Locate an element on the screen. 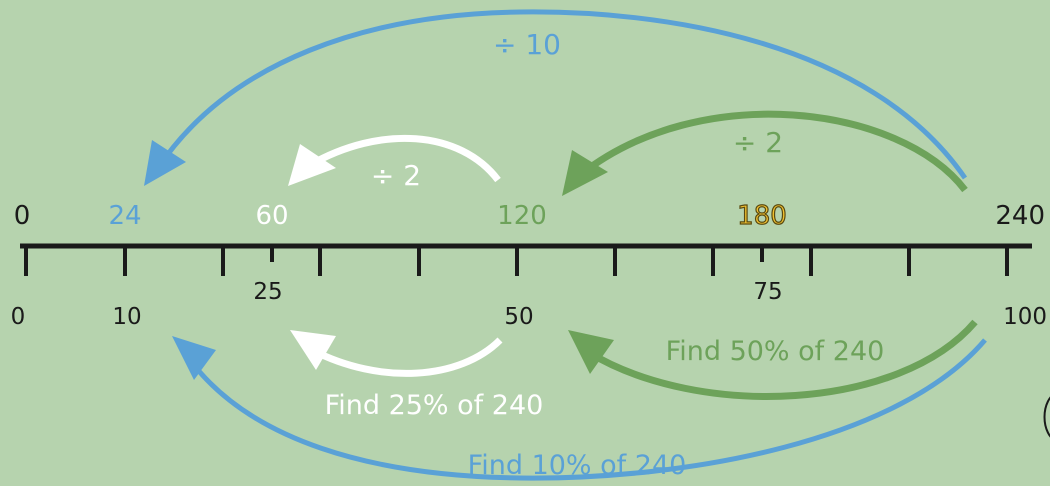 This screenshot has width=1050, height=486. cropped-circle-outline is located at coordinates (1046, 417).